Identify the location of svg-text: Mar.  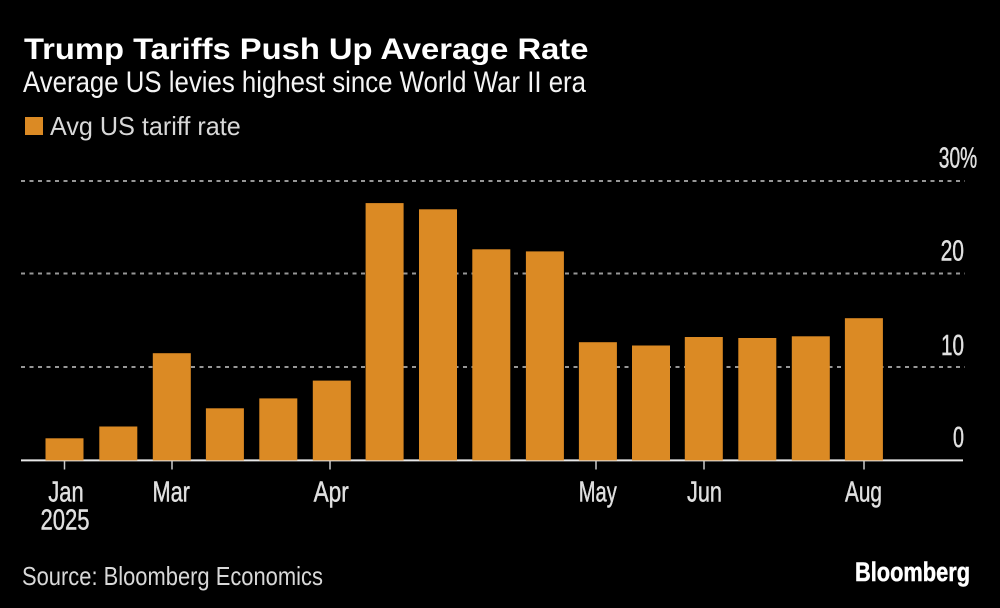
(171, 492).